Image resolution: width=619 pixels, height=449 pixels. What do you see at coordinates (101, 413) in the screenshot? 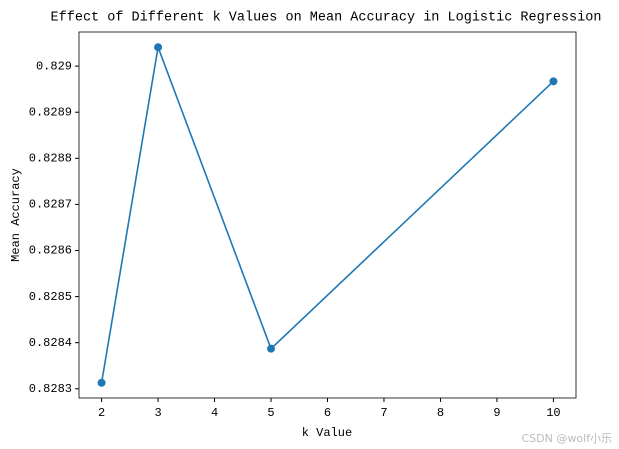
I see `x-tick-label: 2` at bounding box center [101, 413].